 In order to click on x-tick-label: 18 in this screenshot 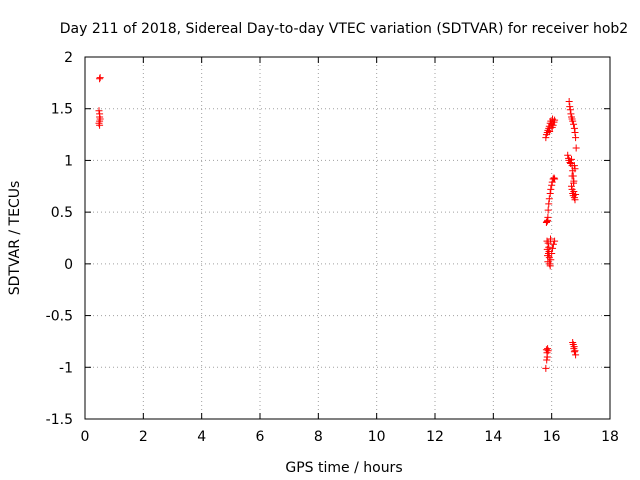, I will do `click(610, 437)`.